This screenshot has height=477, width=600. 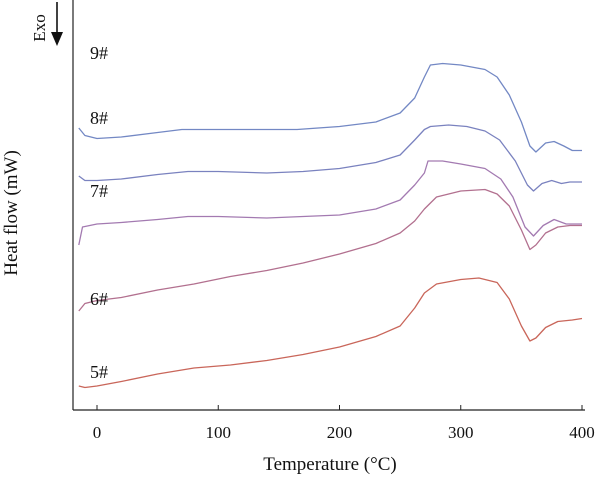 What do you see at coordinates (461, 432) in the screenshot?
I see `x-tick-label: 300` at bounding box center [461, 432].